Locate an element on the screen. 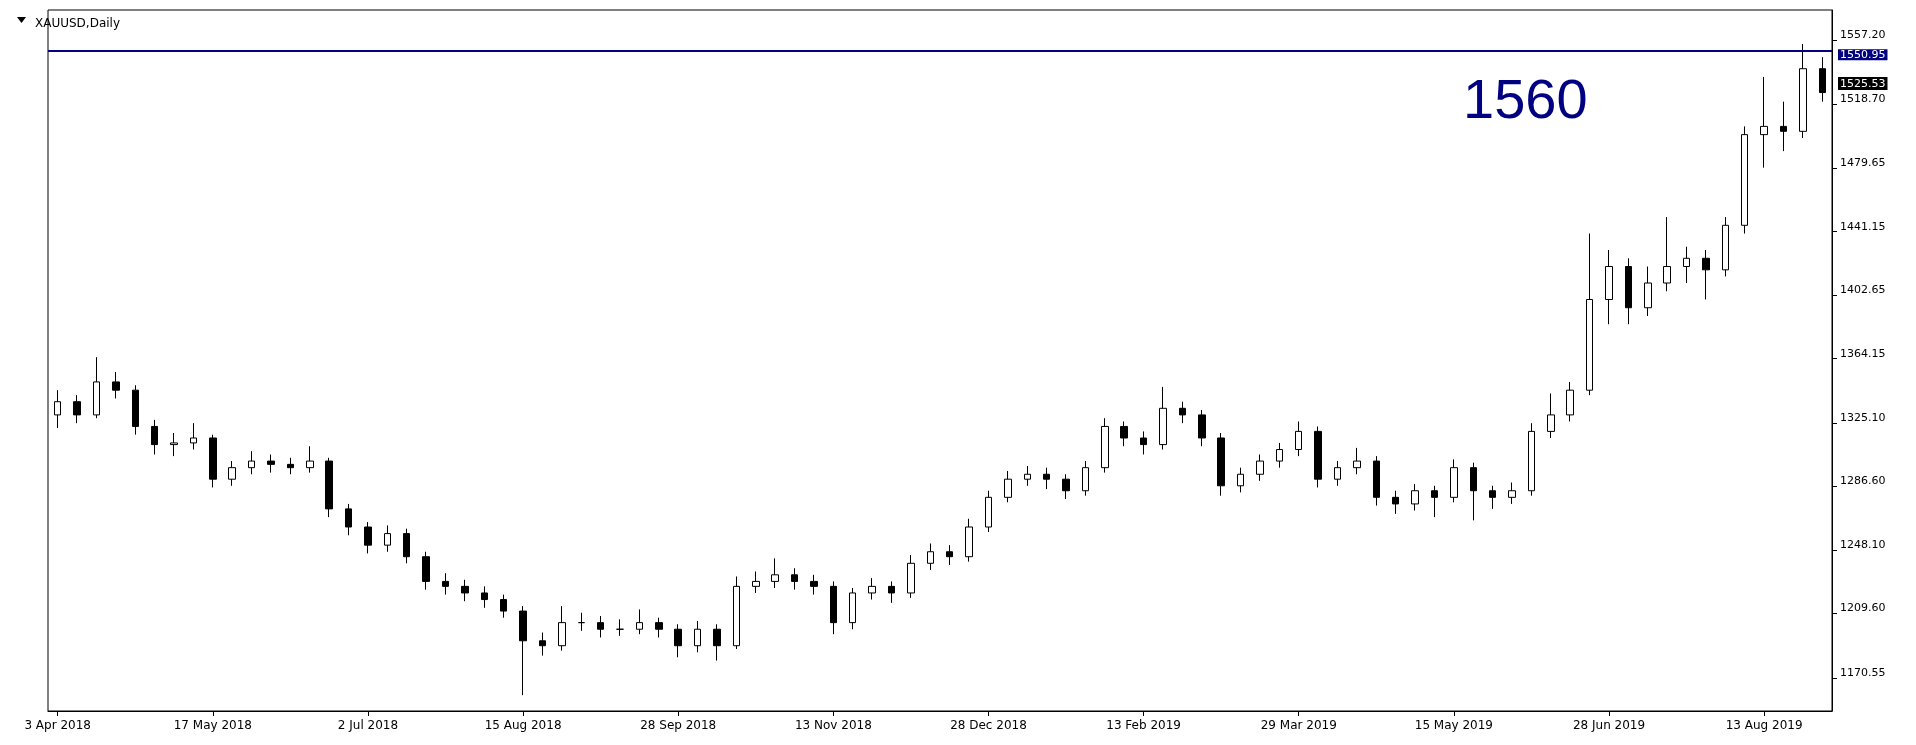 This screenshot has height=745, width=1916. x-tick-label: 3 Apr 2018 is located at coordinates (57, 725).